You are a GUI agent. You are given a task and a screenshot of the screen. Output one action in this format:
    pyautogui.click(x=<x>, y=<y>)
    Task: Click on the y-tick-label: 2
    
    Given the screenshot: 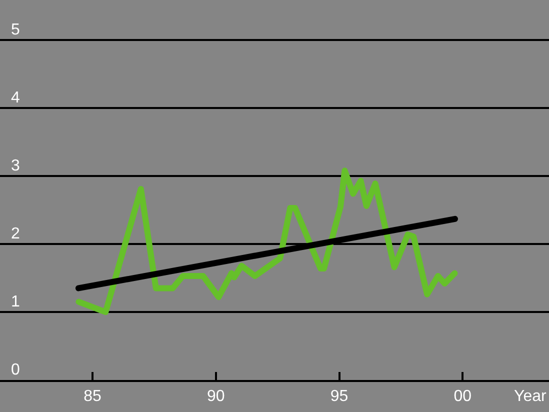 What is the action you would take?
    pyautogui.click(x=15, y=233)
    